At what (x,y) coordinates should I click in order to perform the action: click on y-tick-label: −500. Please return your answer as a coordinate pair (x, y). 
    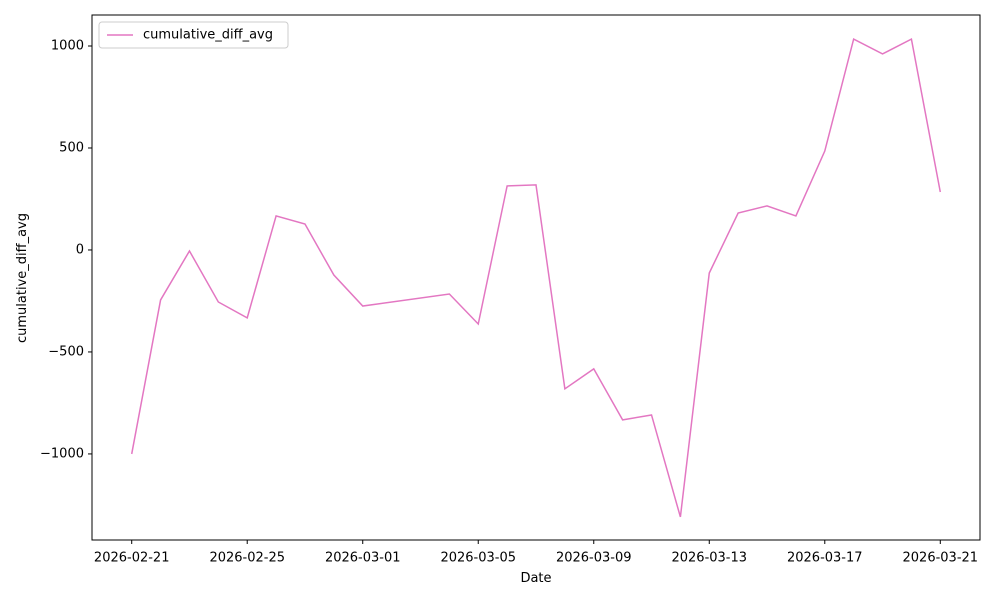
    Looking at the image, I should click on (66, 351).